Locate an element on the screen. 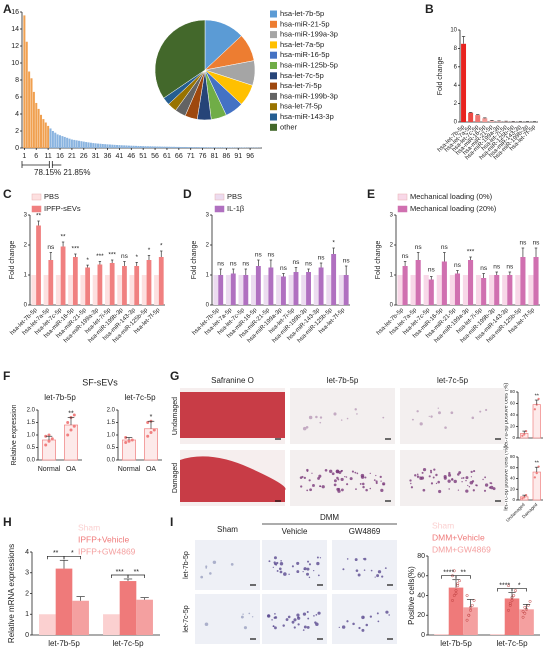  y-tick-label: 0 is located at coordinates (392, 306).